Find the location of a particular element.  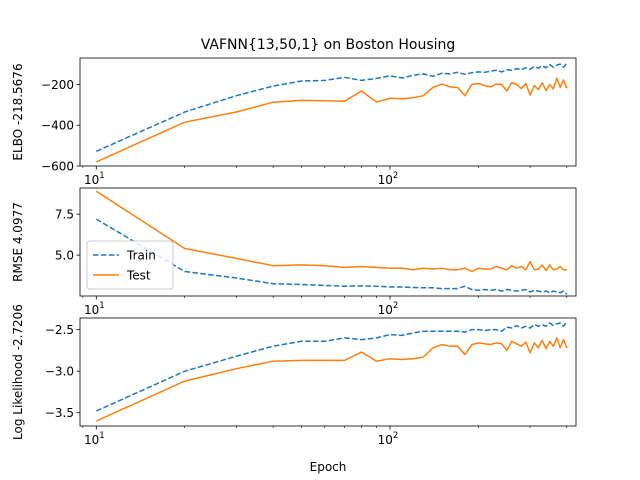

y-tick-label: −200 is located at coordinates (57, 85).